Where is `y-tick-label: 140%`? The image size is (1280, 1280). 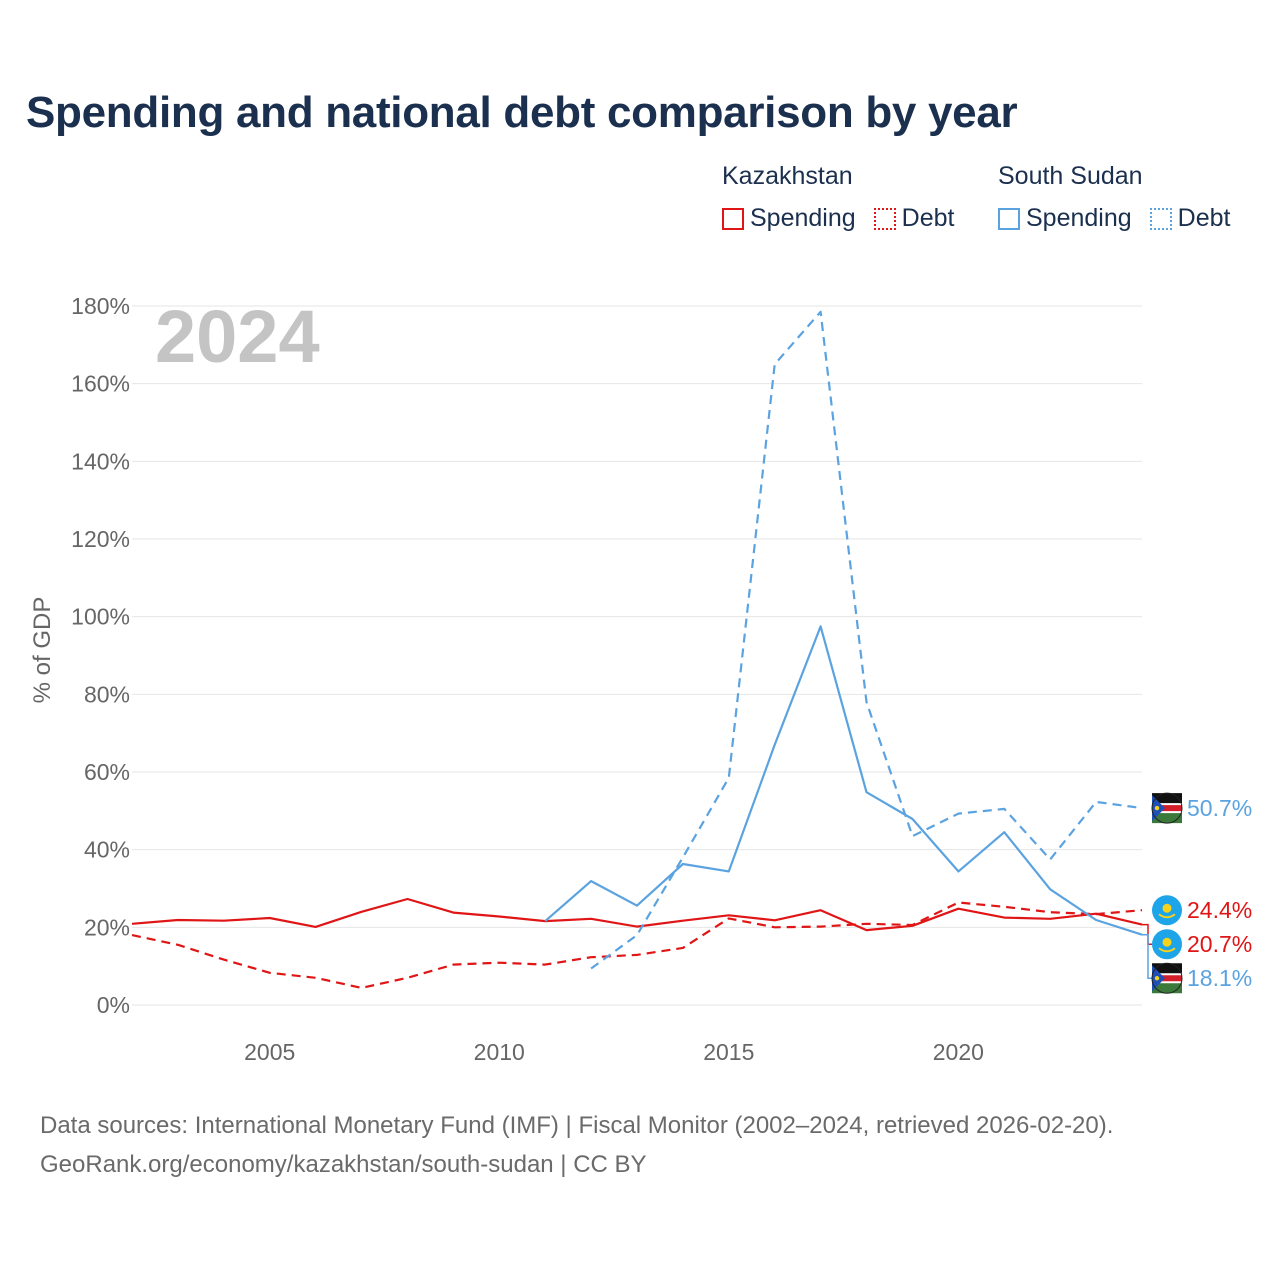
y-tick-label: 140% is located at coordinates (100, 461).